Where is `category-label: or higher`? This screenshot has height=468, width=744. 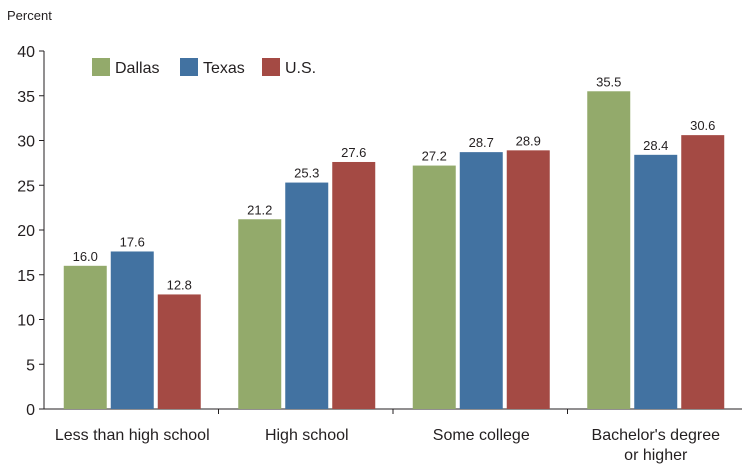 category-label: or higher is located at coordinates (656, 455).